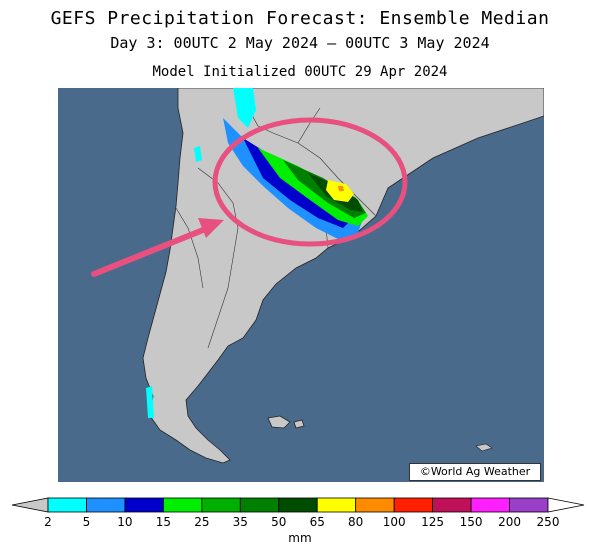  I want to click on legend-tick-label: 2, so click(48, 522).